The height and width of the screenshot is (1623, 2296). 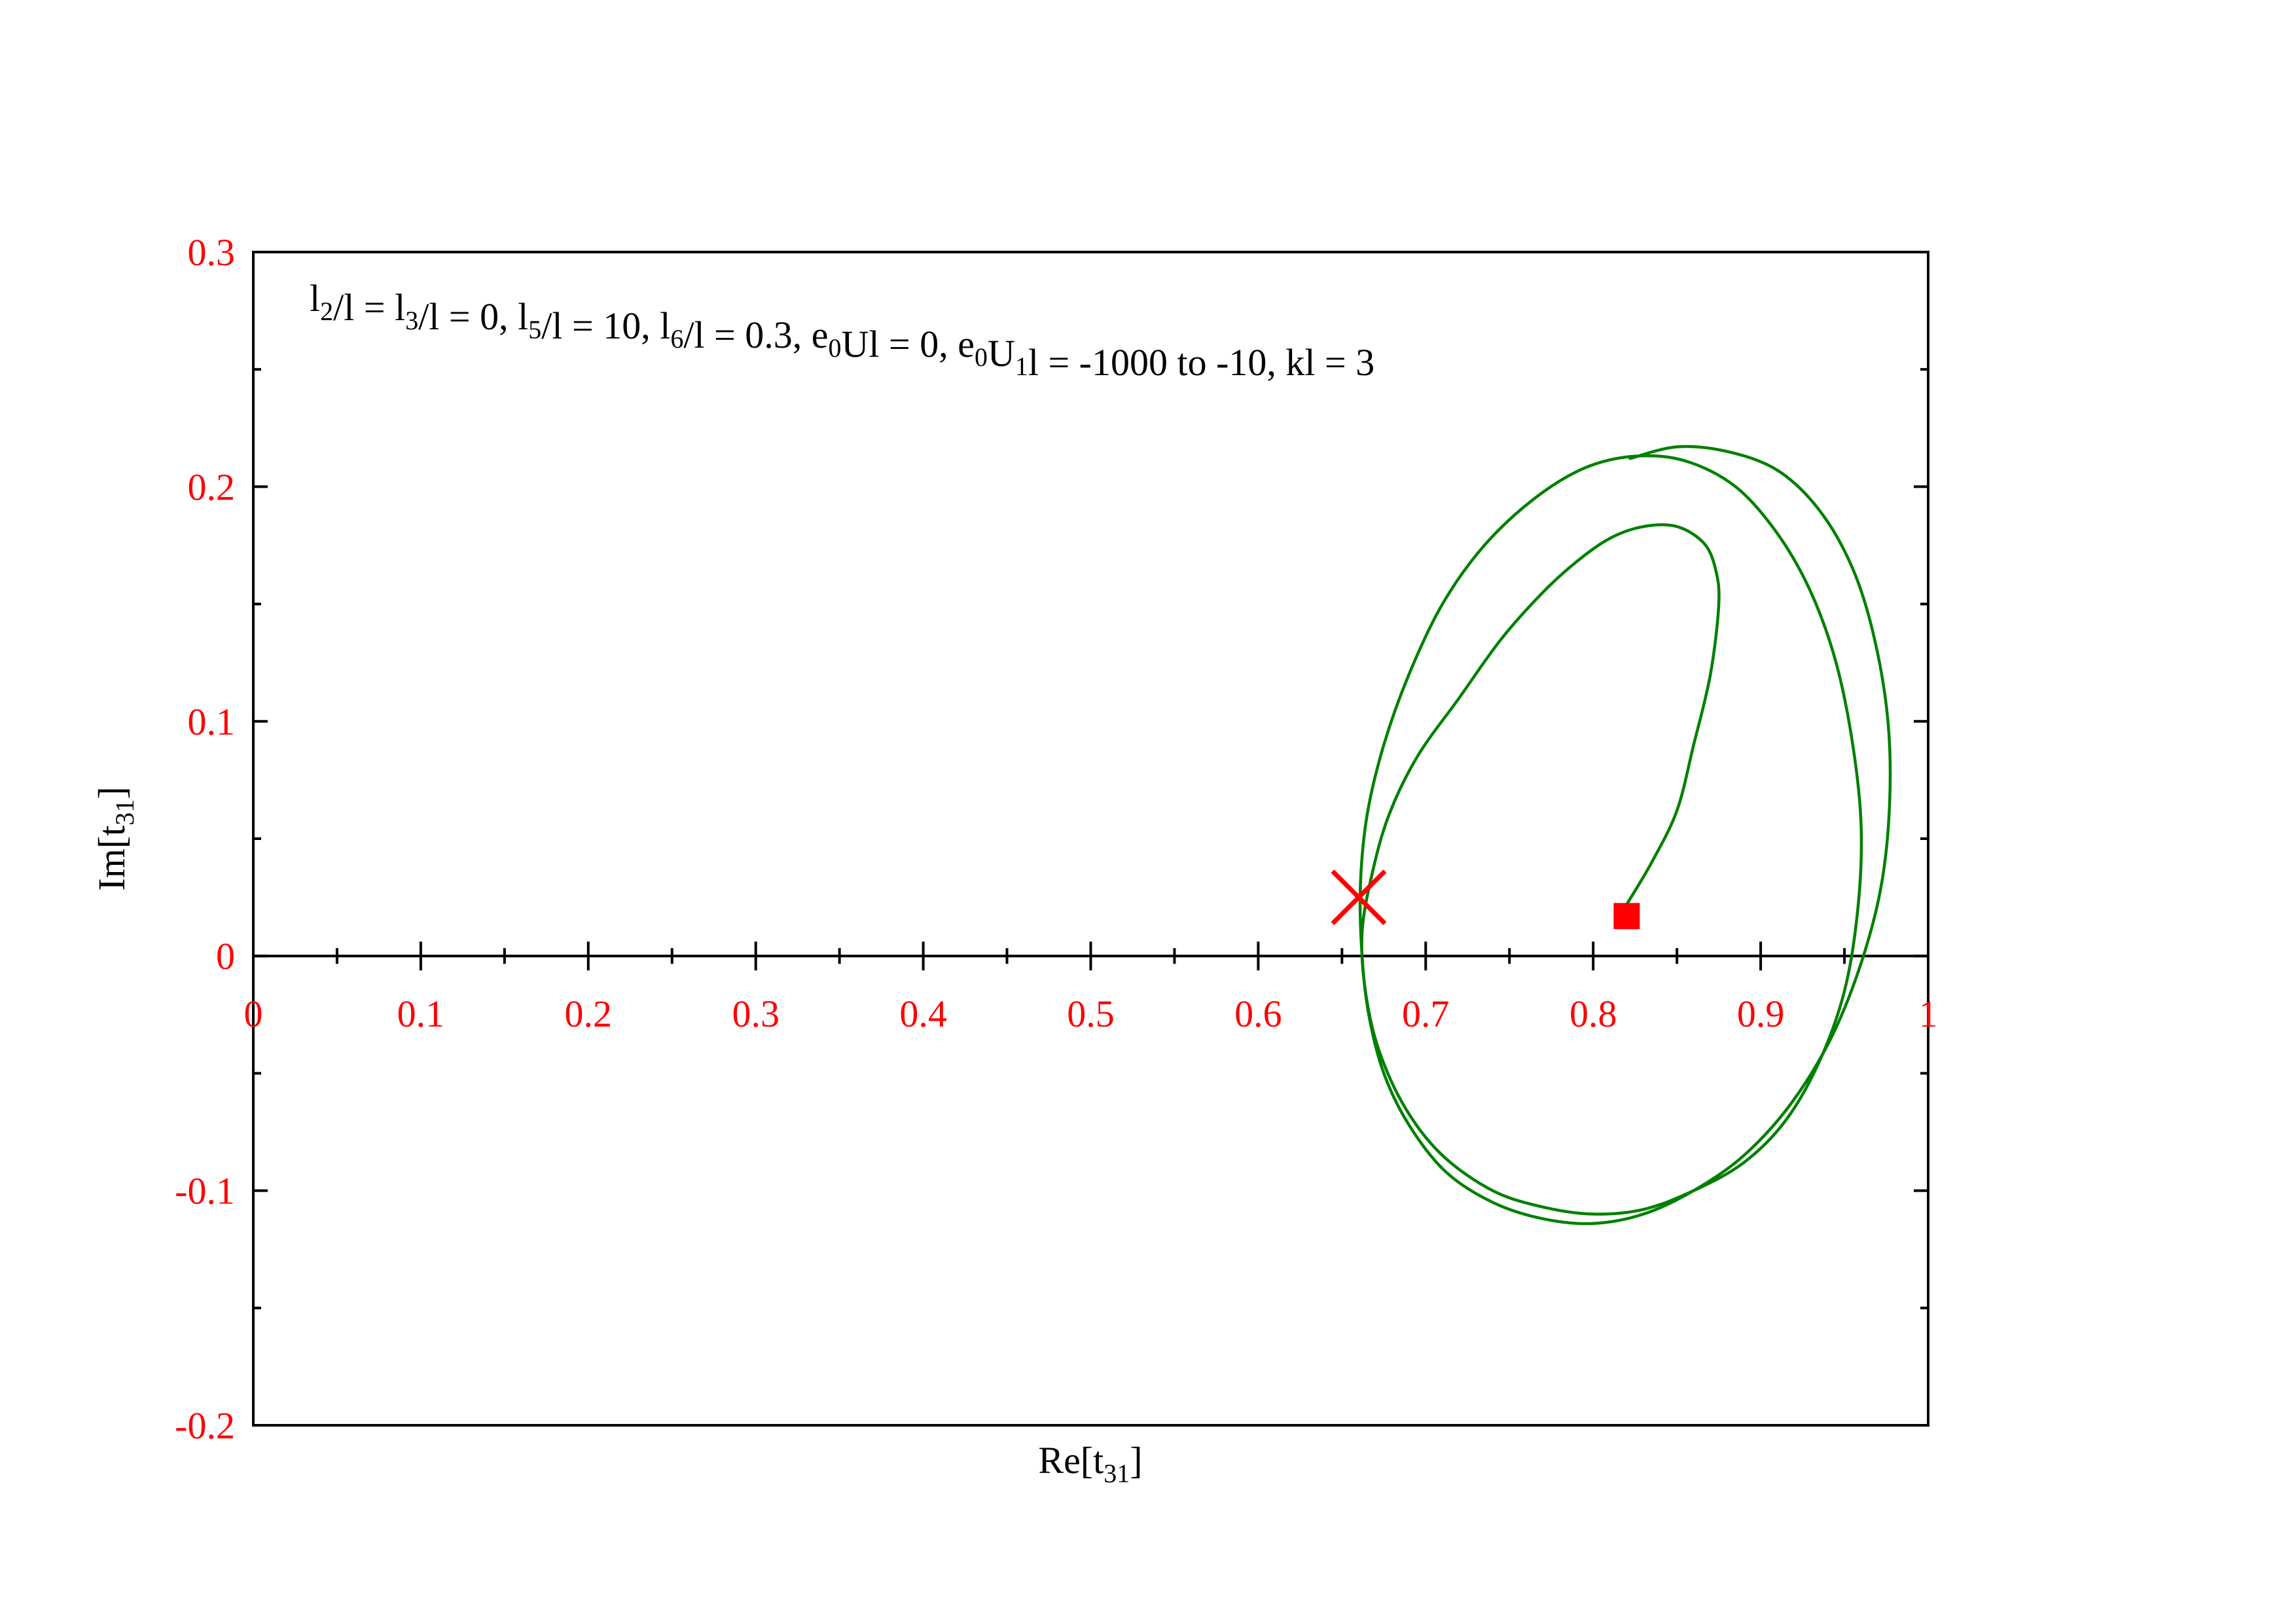 What do you see at coordinates (473, 316) in the screenshot?
I see `annotation-part-2: /l = 0, l` at bounding box center [473, 316].